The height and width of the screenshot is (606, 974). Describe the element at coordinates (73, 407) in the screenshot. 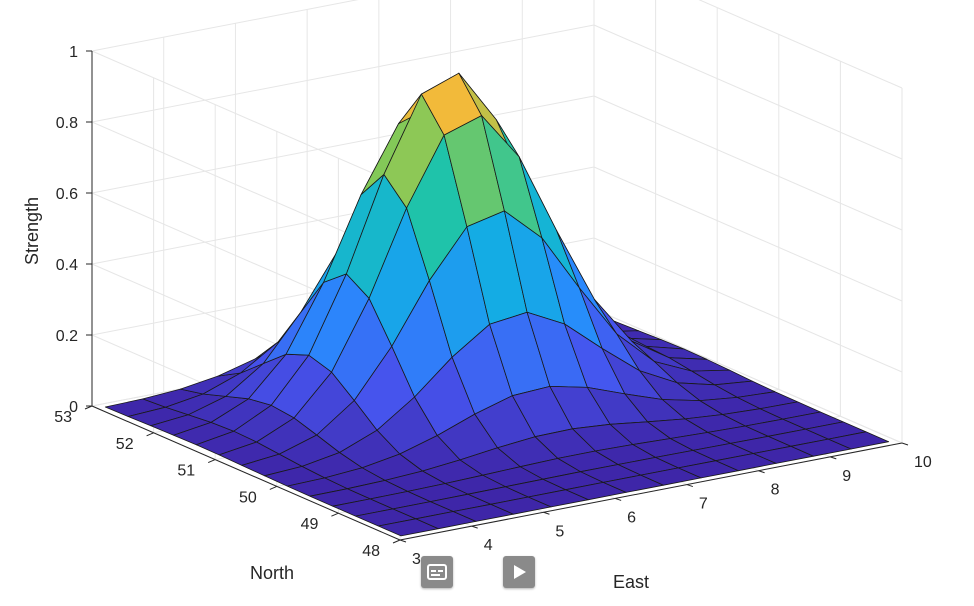

I see `z-tick-label: 0` at that location.